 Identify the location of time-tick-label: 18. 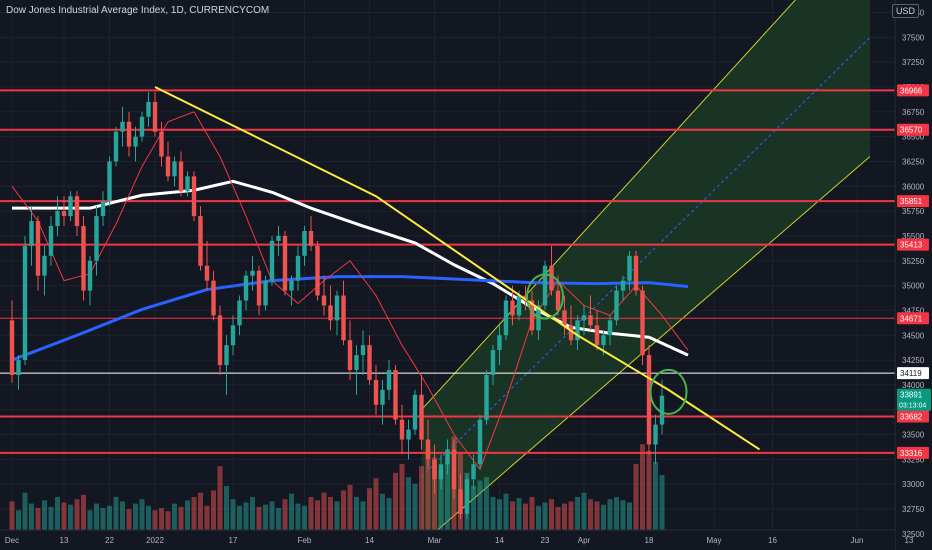
(649, 540).